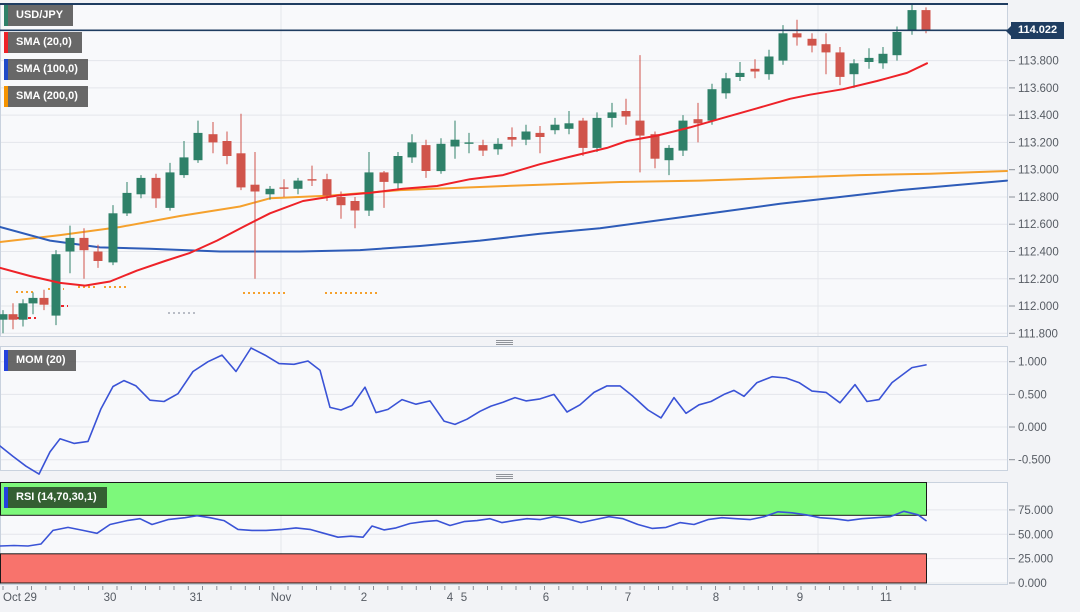 Image resolution: width=1080 pixels, height=612 pixels. Describe the element at coordinates (886, 598) in the screenshot. I see `date-label: 11` at that location.